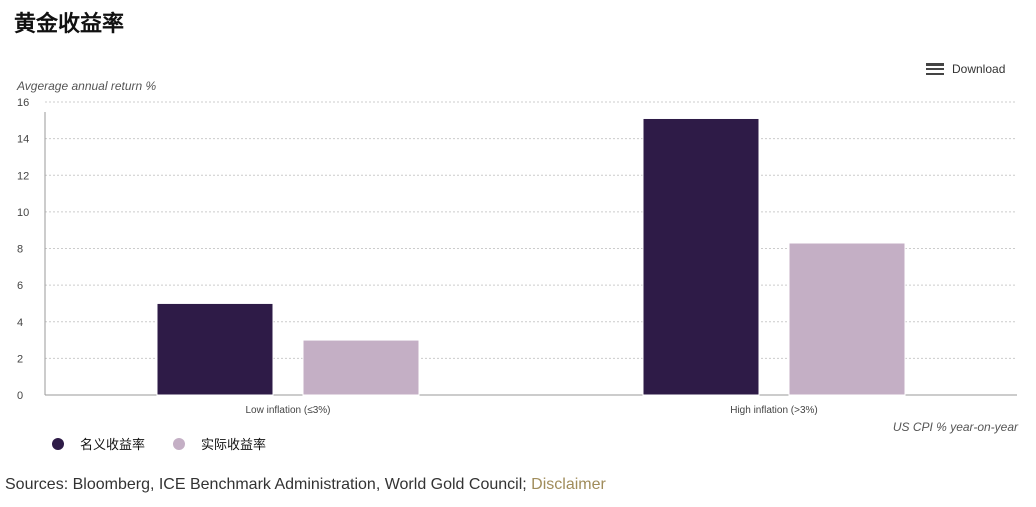  What do you see at coordinates (20, 323) in the screenshot?
I see `y-tick-label: 4` at bounding box center [20, 323].